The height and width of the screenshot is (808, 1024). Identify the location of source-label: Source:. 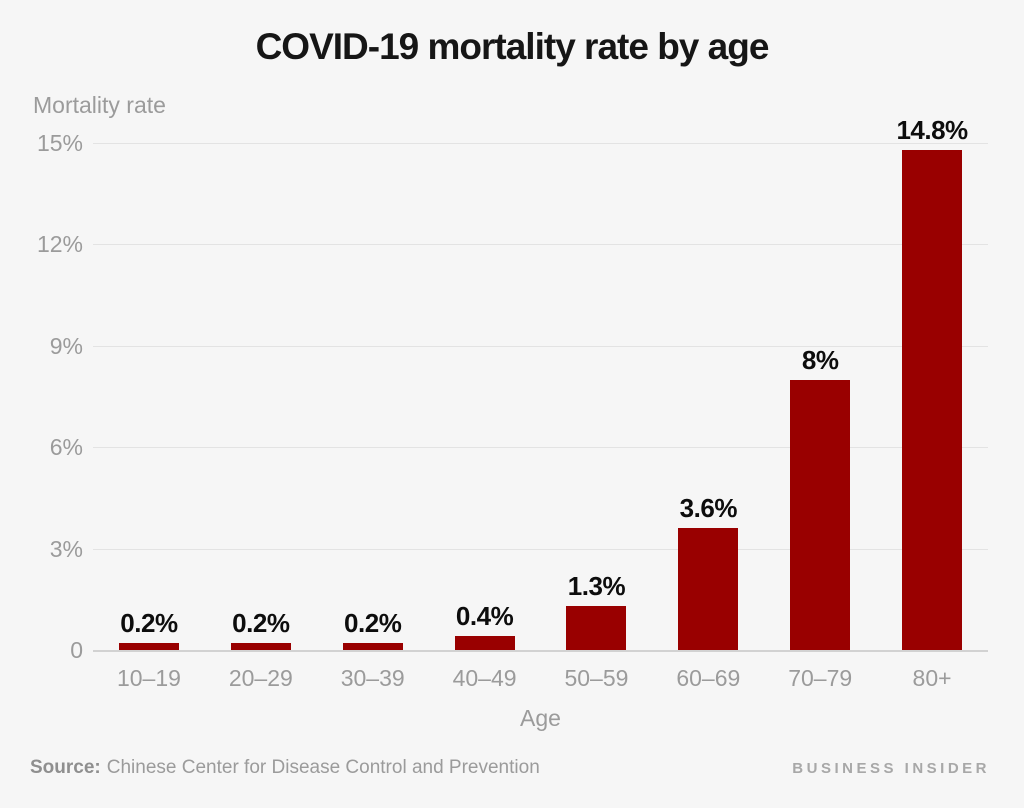
(65, 767).